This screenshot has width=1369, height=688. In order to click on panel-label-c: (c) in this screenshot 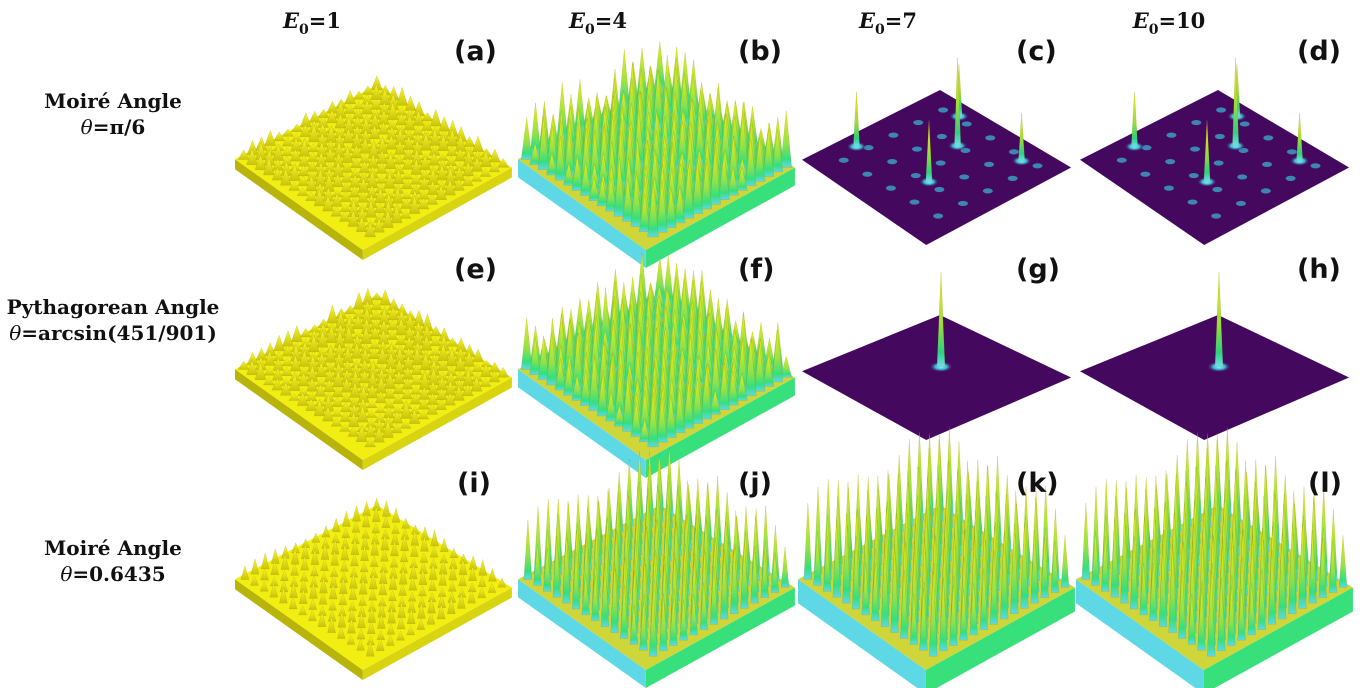, I will do `click(1036, 51)`.